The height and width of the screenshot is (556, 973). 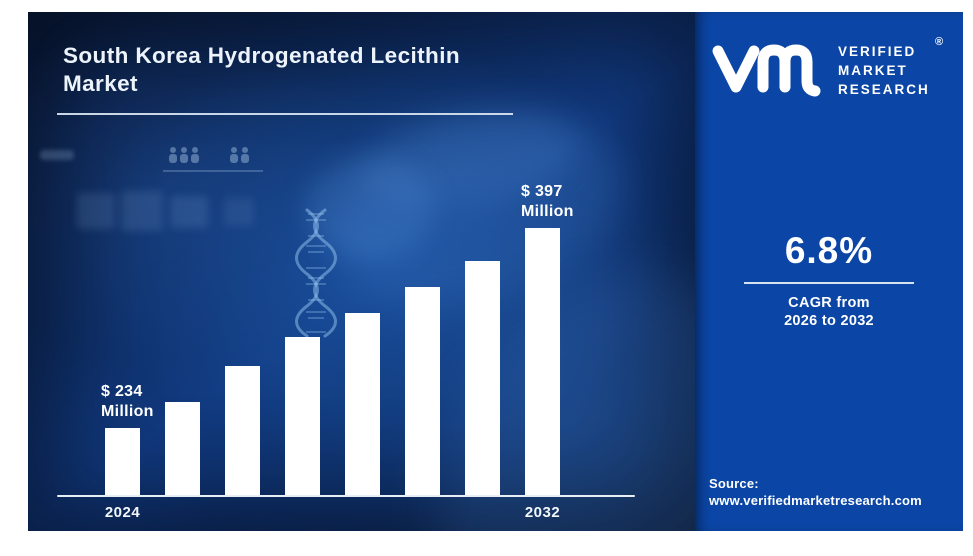 I want to click on bar-2030, so click(x=422, y=391).